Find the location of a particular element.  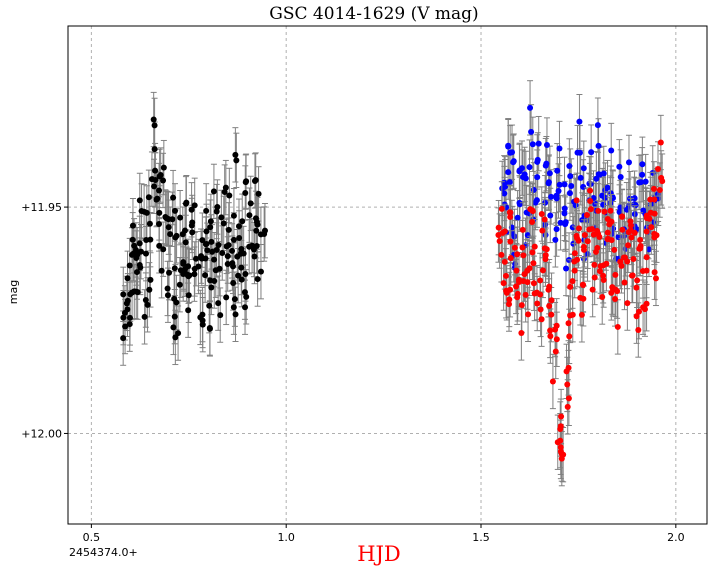

x-tick-label: 0.5 is located at coordinates (92, 537).